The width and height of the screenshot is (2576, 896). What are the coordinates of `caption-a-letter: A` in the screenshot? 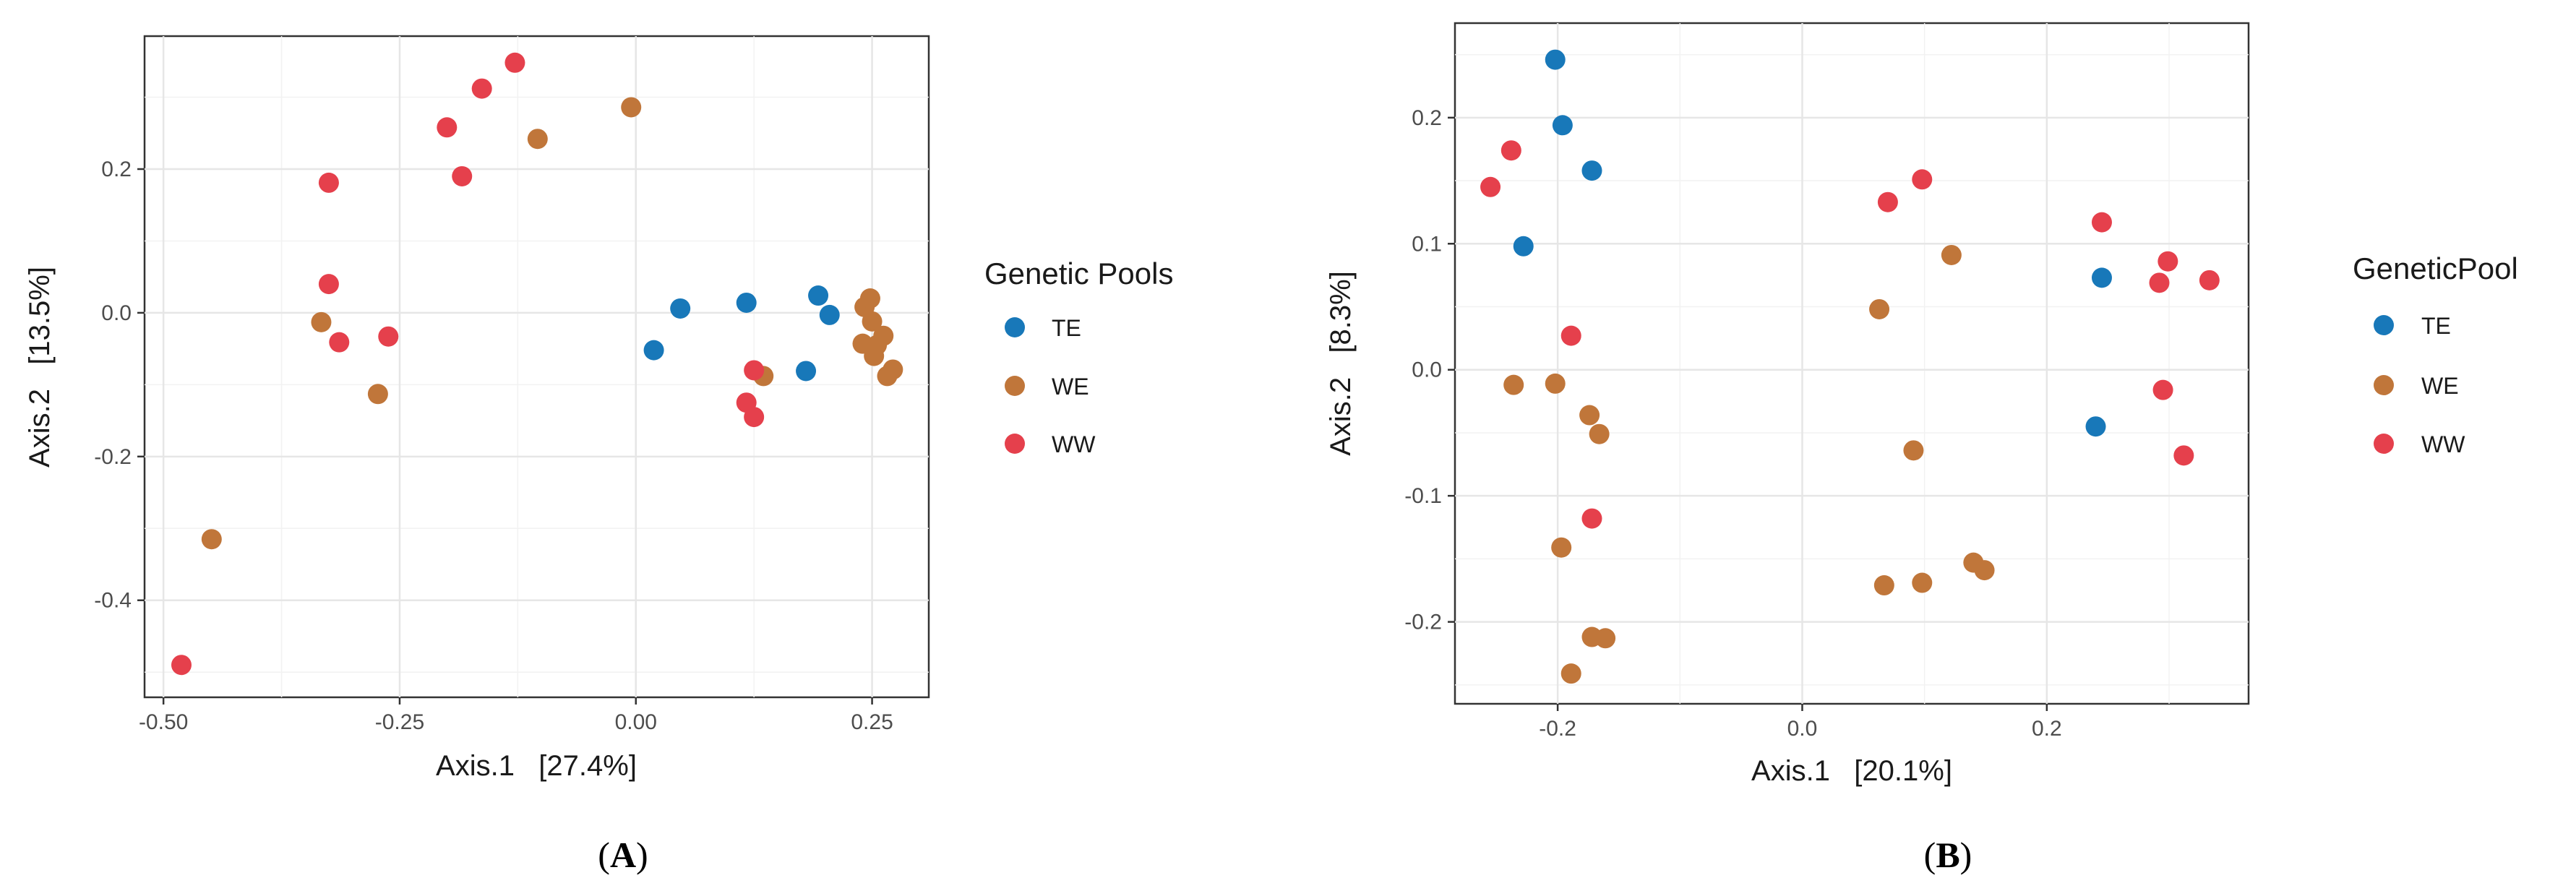 It's located at (623, 855).